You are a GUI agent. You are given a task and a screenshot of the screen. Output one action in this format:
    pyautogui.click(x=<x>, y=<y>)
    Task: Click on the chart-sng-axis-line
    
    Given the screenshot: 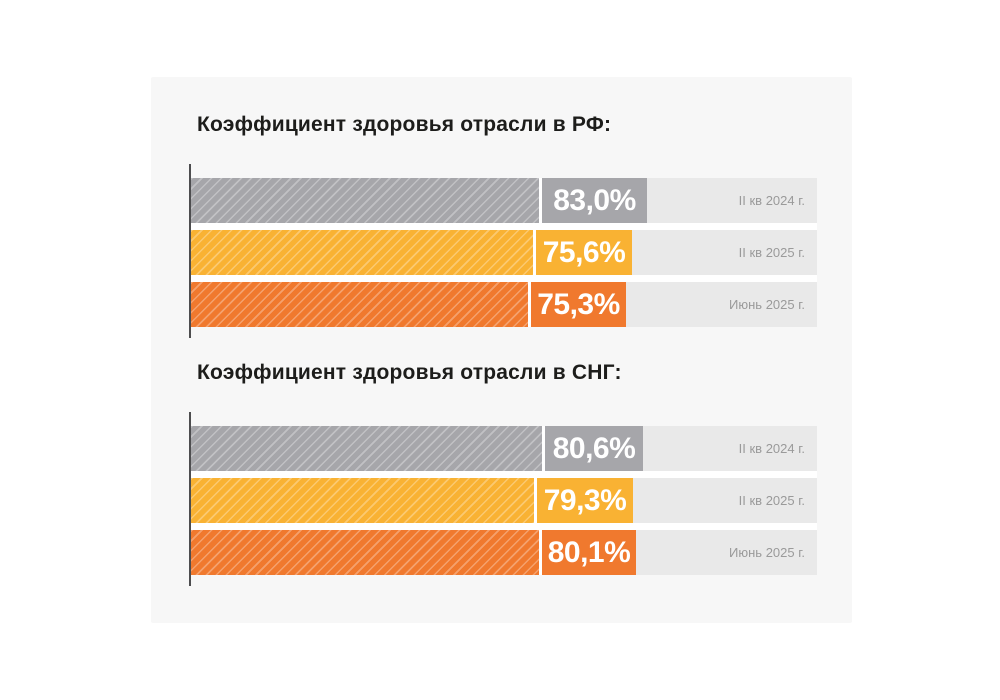 What is the action you would take?
    pyautogui.click(x=190, y=499)
    